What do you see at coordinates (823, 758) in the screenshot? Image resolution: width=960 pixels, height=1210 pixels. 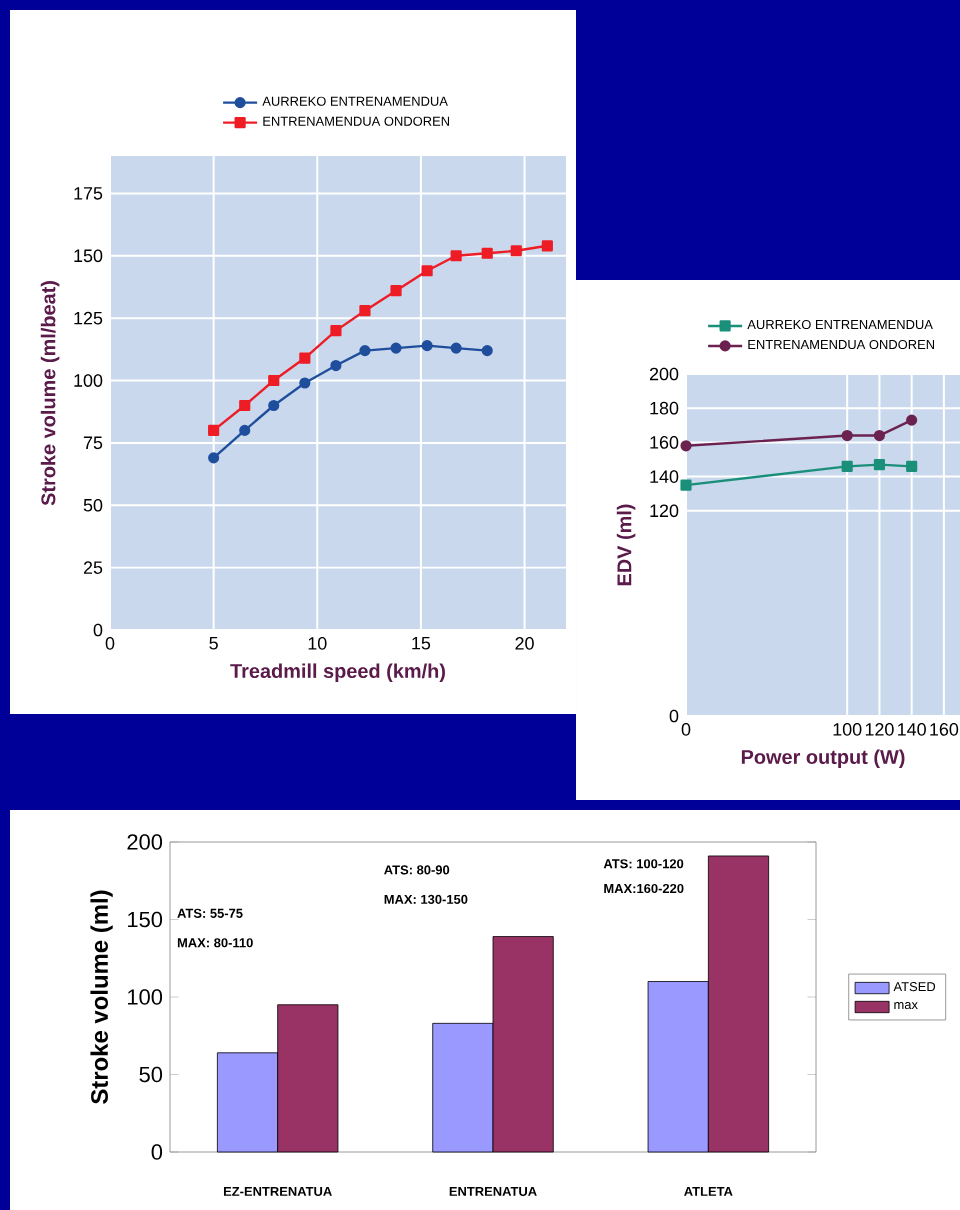 I see `x-axis-title: Power output (W)` at bounding box center [823, 758].